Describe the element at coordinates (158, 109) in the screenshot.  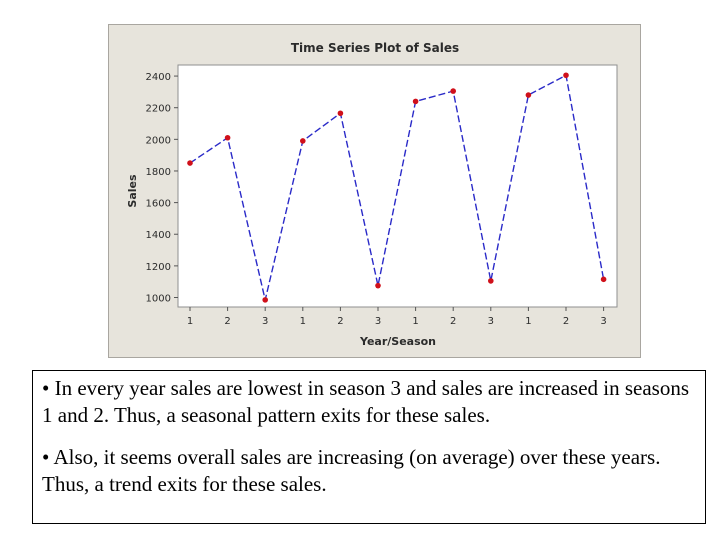
I see `y-tick-label: 2200` at that location.